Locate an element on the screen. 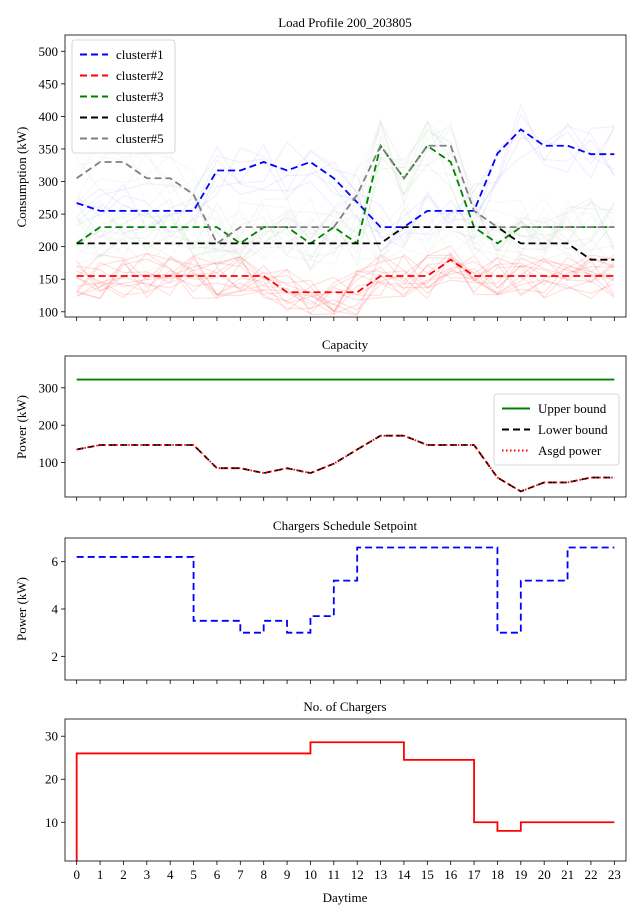  capacity-ylabel: Power (kW) is located at coordinates (21, 427).